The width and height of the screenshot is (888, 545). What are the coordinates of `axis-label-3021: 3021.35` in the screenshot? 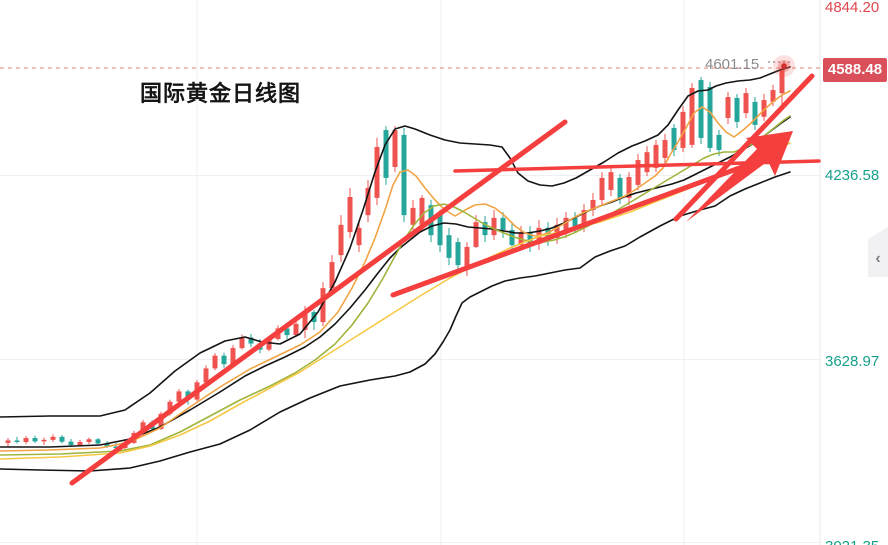 It's located at (852, 541).